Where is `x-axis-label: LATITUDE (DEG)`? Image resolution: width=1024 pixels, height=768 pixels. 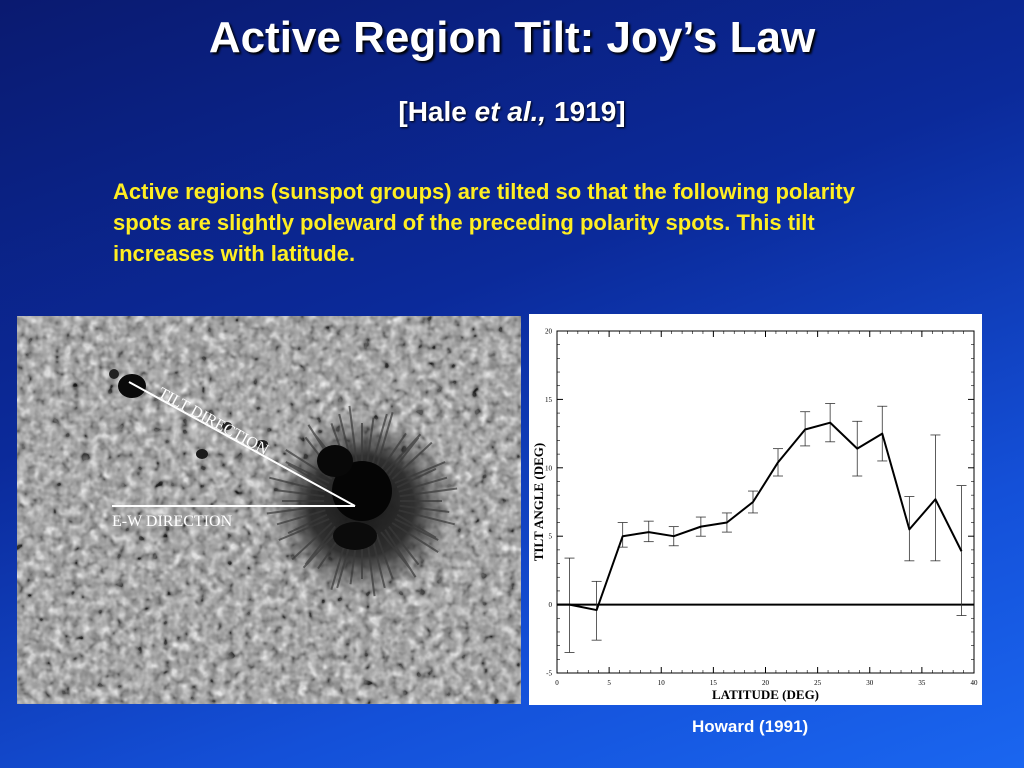 x-axis-label: LATITUDE (DEG) is located at coordinates (765, 694).